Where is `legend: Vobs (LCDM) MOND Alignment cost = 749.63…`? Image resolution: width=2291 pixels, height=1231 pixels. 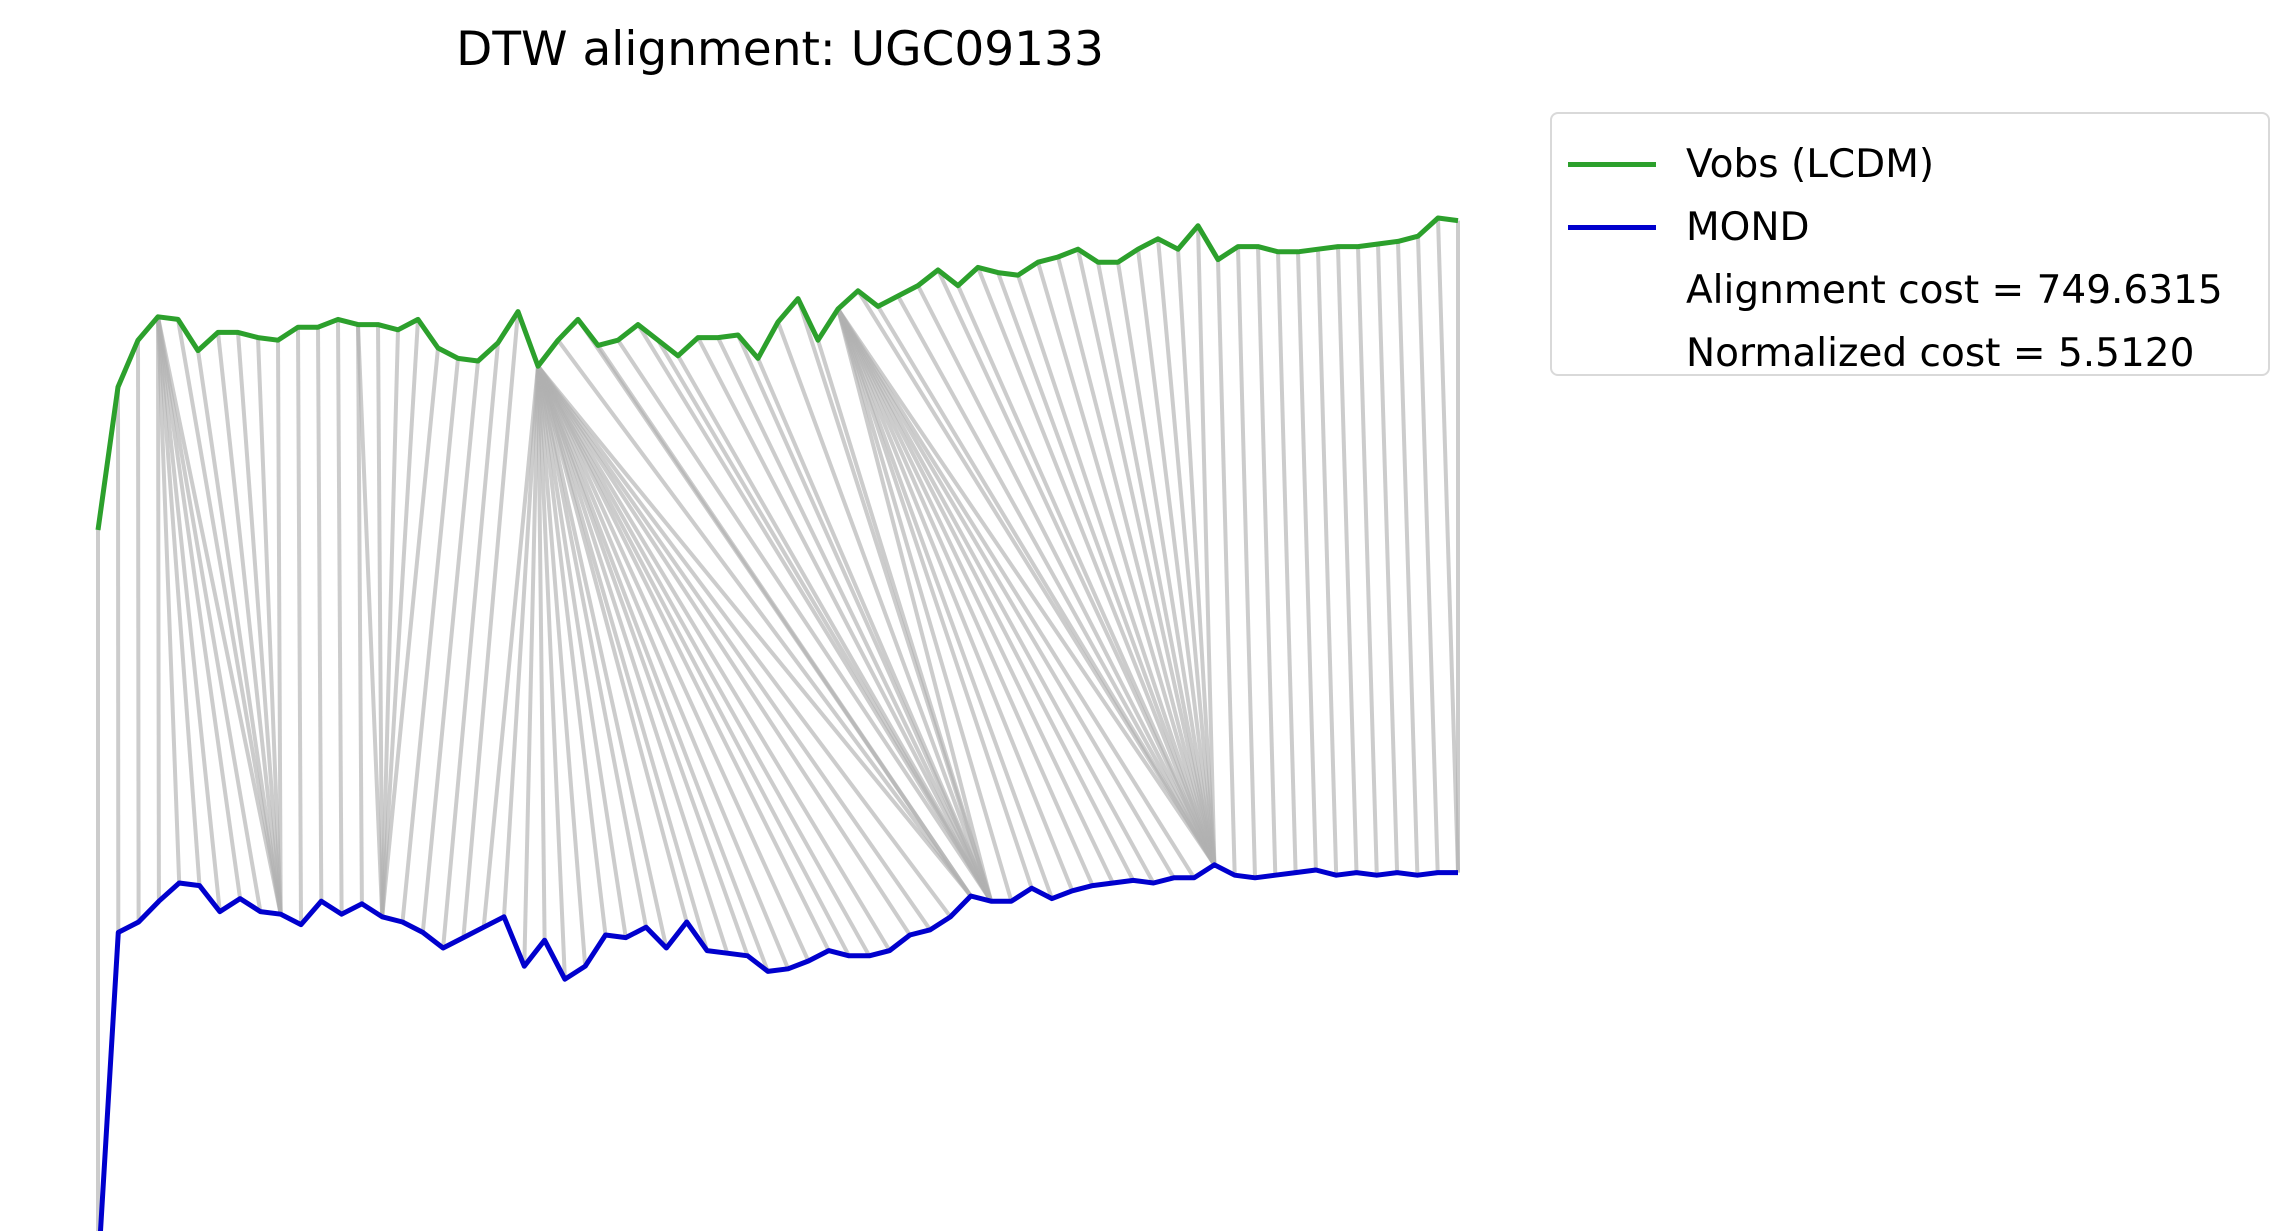 legend: Vobs (LCDM) MOND Alignment cost = 749.63… is located at coordinates (1910, 244).